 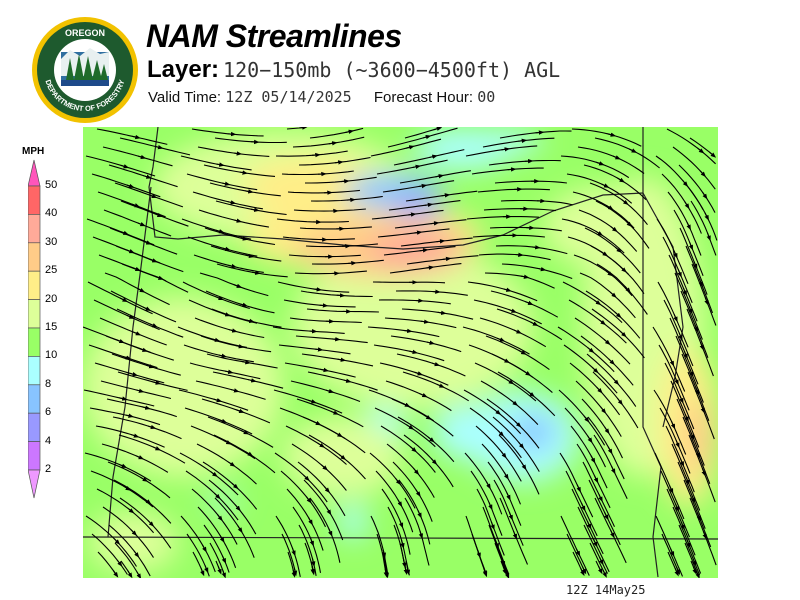 What do you see at coordinates (51, 185) in the screenshot?
I see `legend-tick: 50` at bounding box center [51, 185].